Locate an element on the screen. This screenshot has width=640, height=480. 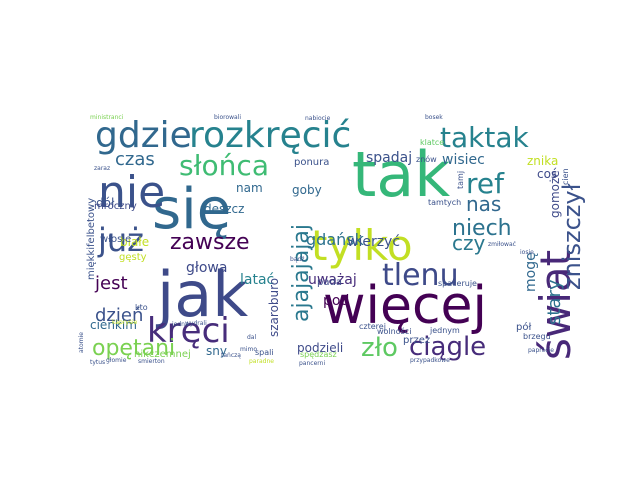
cloud-word: jak is located at coordinates (201, 294).